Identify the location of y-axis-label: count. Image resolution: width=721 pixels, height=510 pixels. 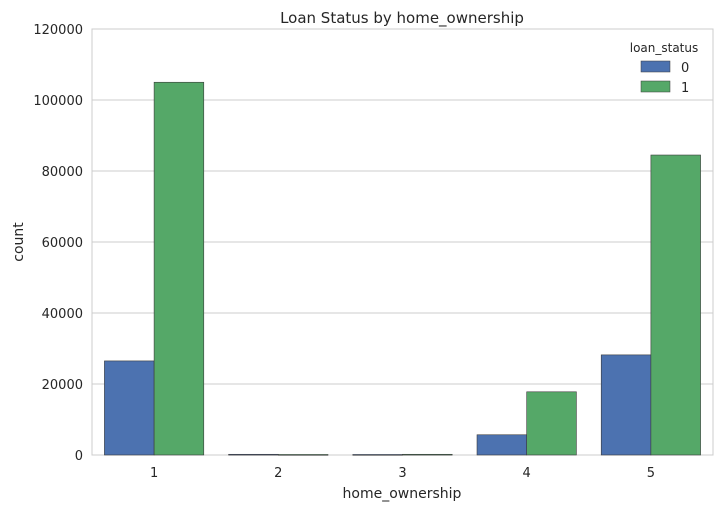
(19, 242).